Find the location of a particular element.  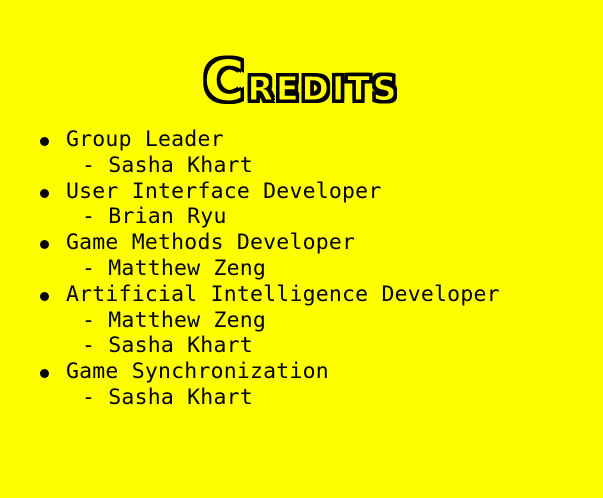

page-title: Credits is located at coordinates (301, 82).